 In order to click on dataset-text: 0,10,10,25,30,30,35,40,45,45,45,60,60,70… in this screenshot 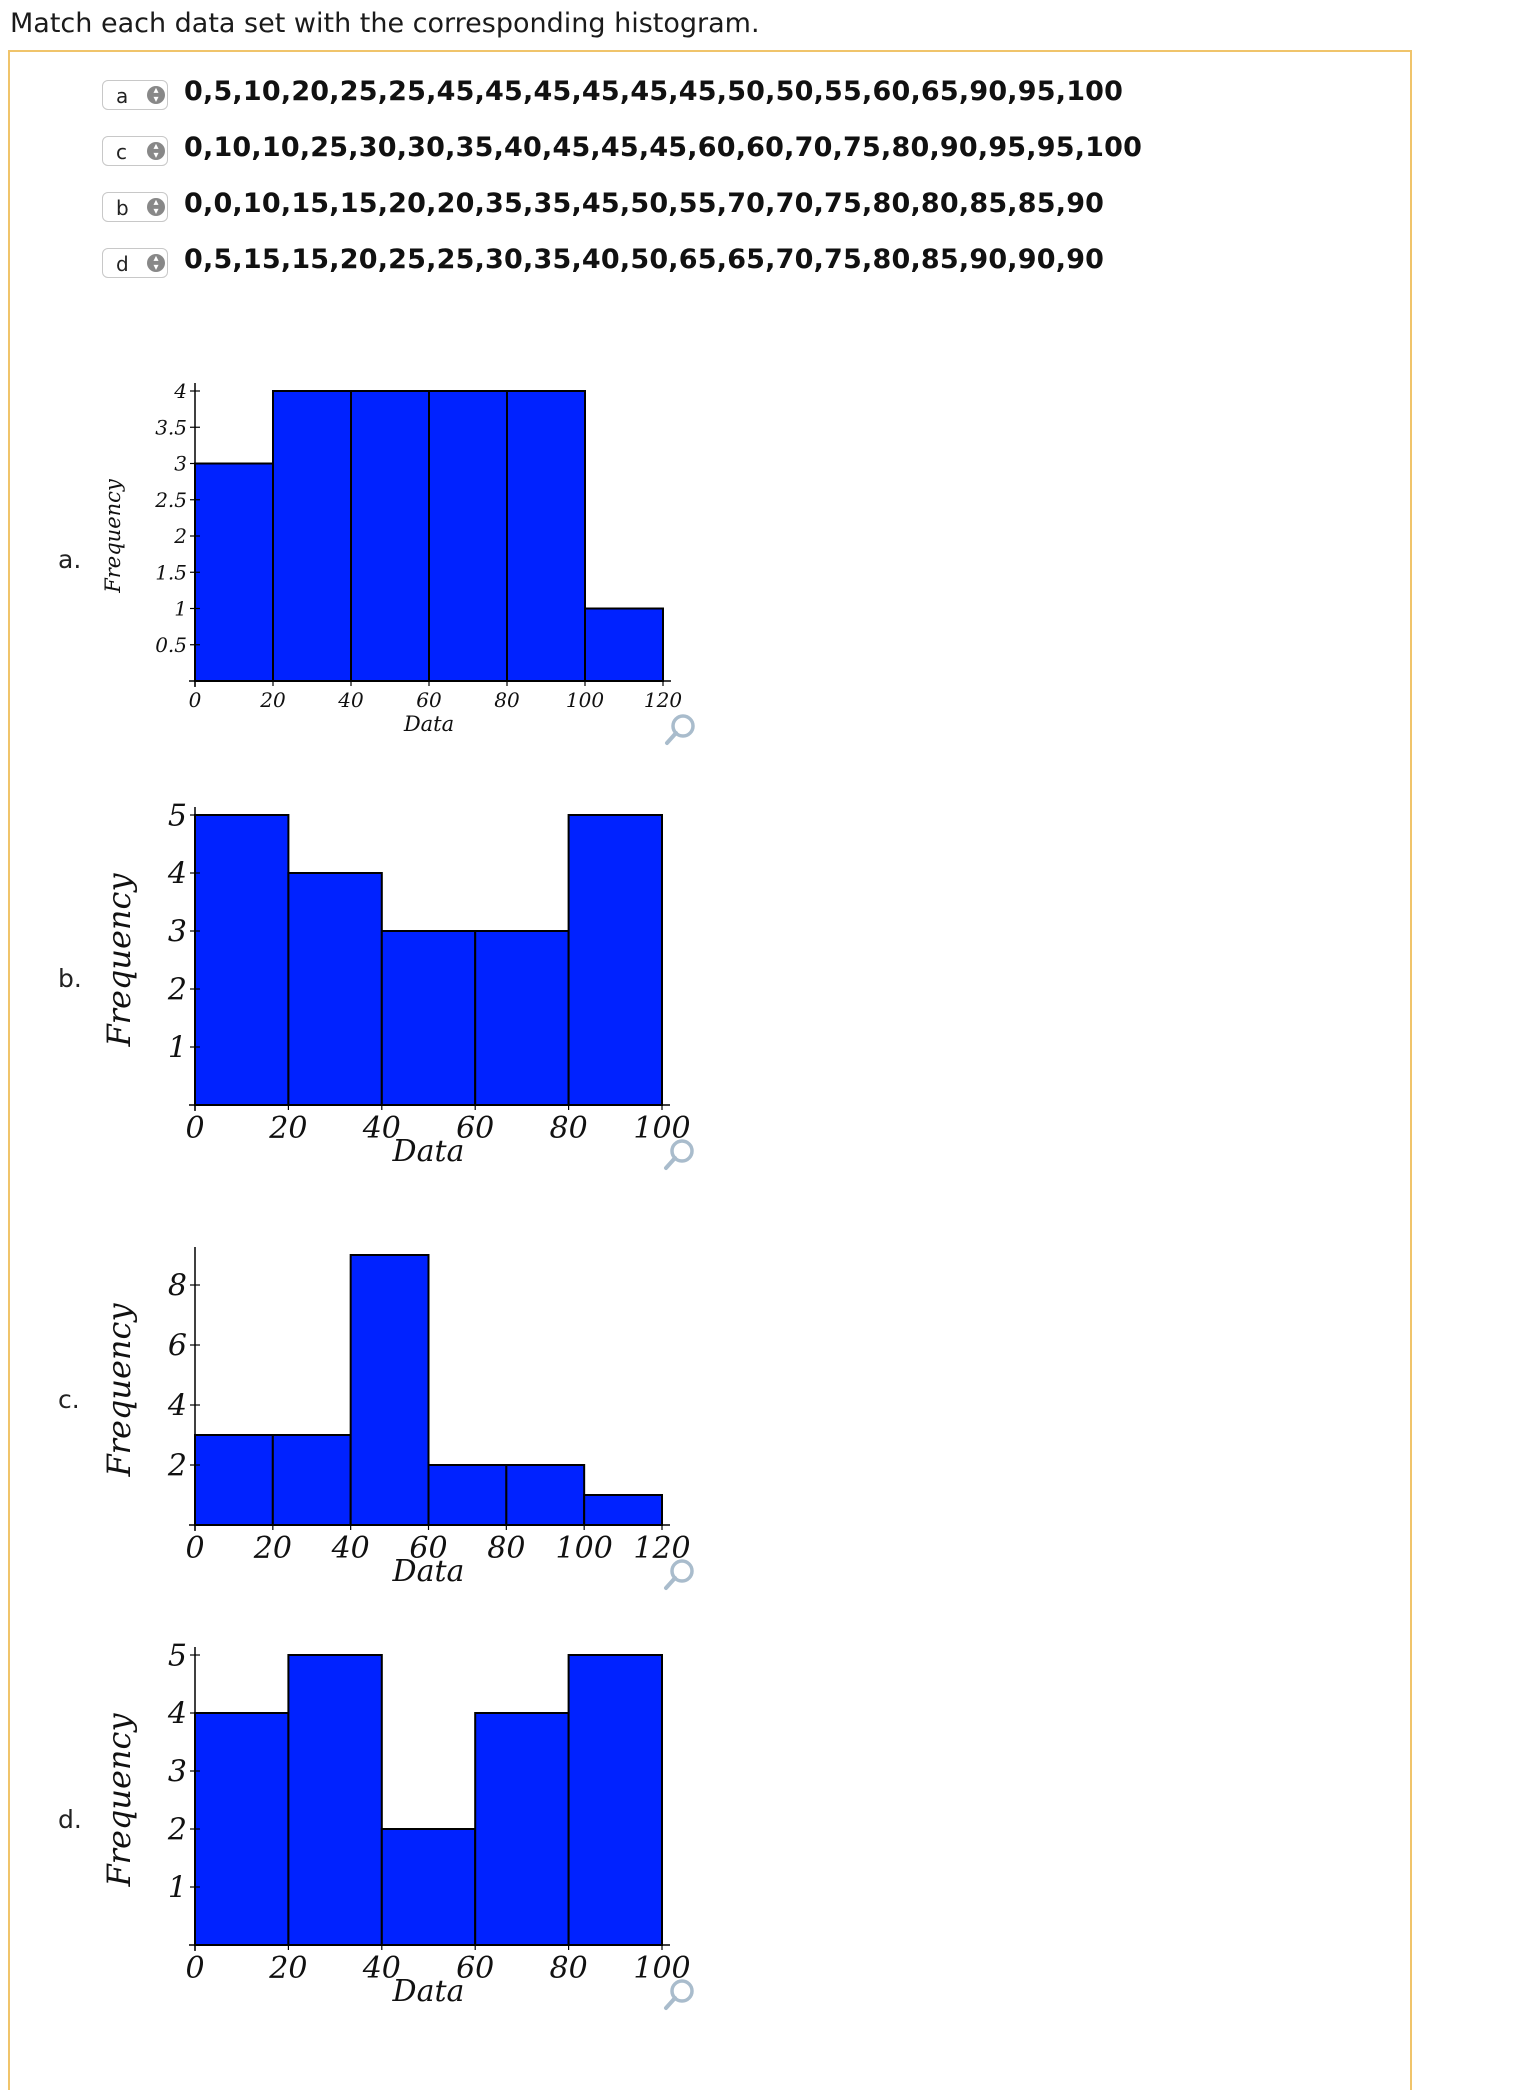, I will do `click(663, 147)`.